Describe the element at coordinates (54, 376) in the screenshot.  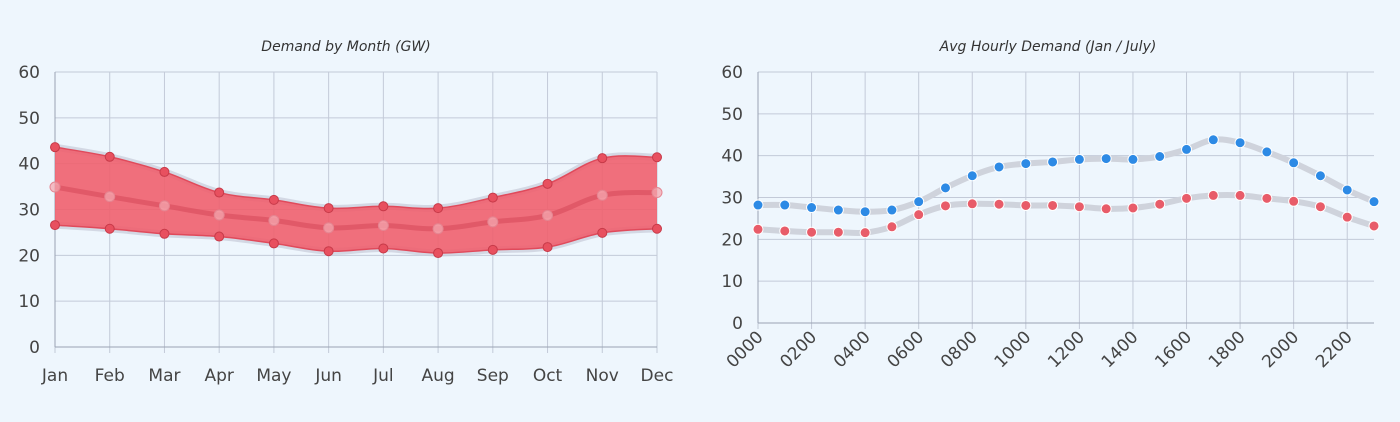
I see `chart1-x-tick-label: Jan` at that location.